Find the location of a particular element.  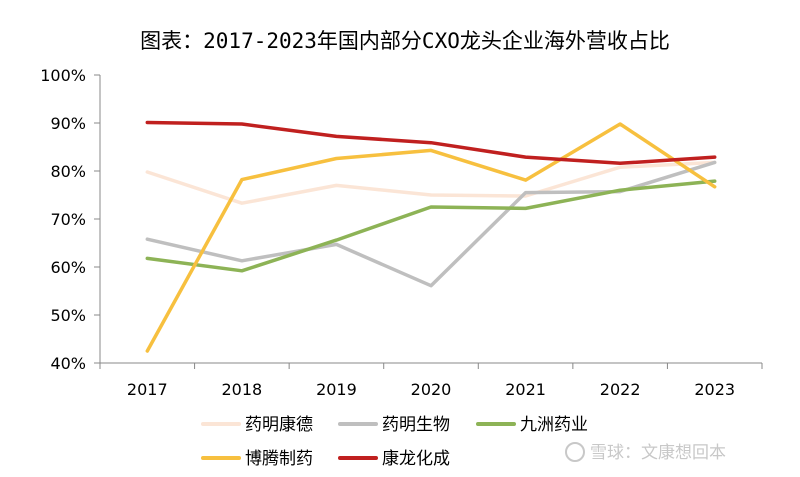

x-tick-label: 2020 is located at coordinates (431, 389).